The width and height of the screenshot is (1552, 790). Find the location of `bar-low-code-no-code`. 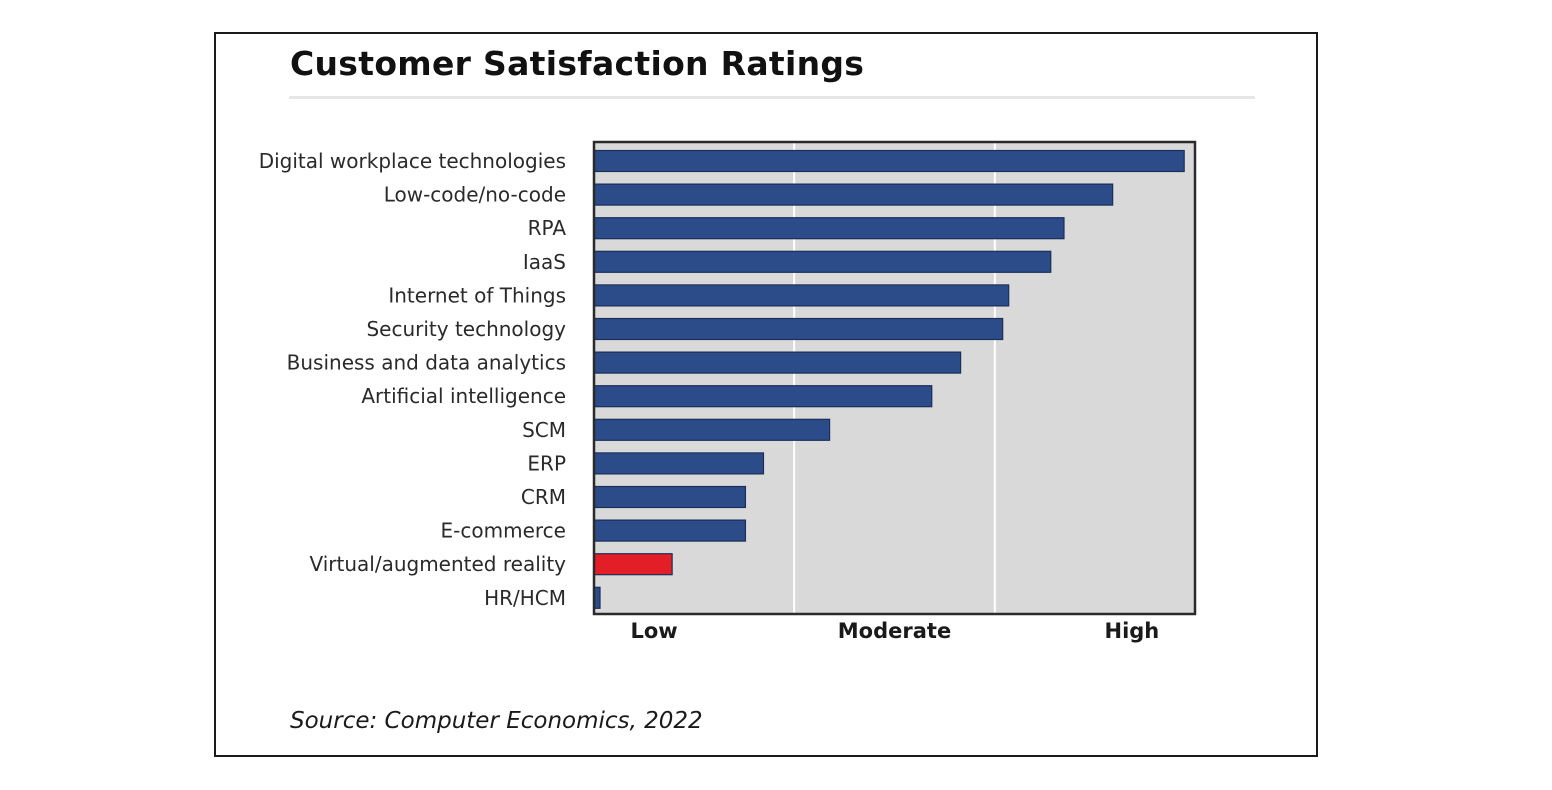

bar-low-code-no-code is located at coordinates (853, 194).